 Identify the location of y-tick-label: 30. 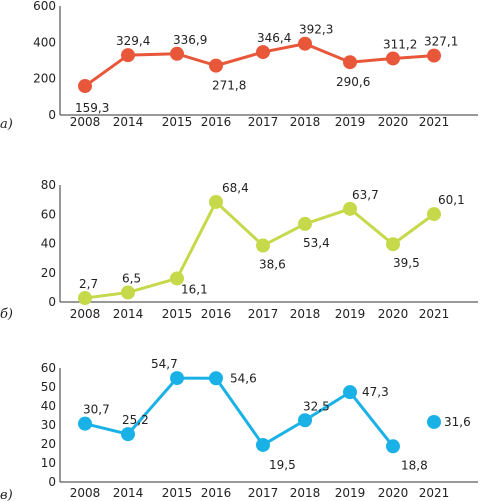
(48, 425).